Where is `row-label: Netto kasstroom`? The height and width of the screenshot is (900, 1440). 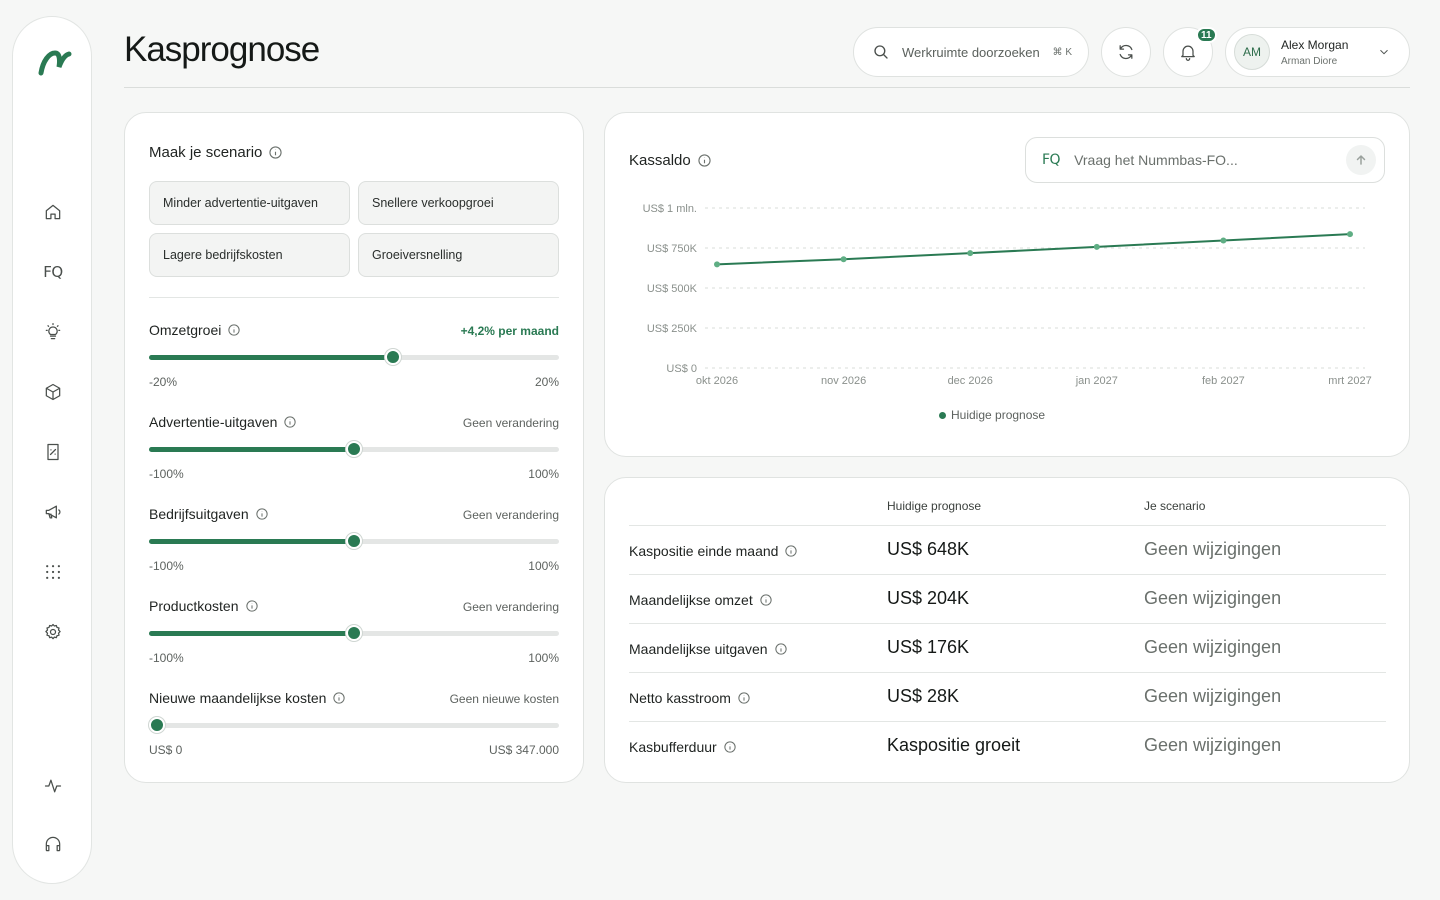 row-label: Netto kasstroom is located at coordinates (689, 698).